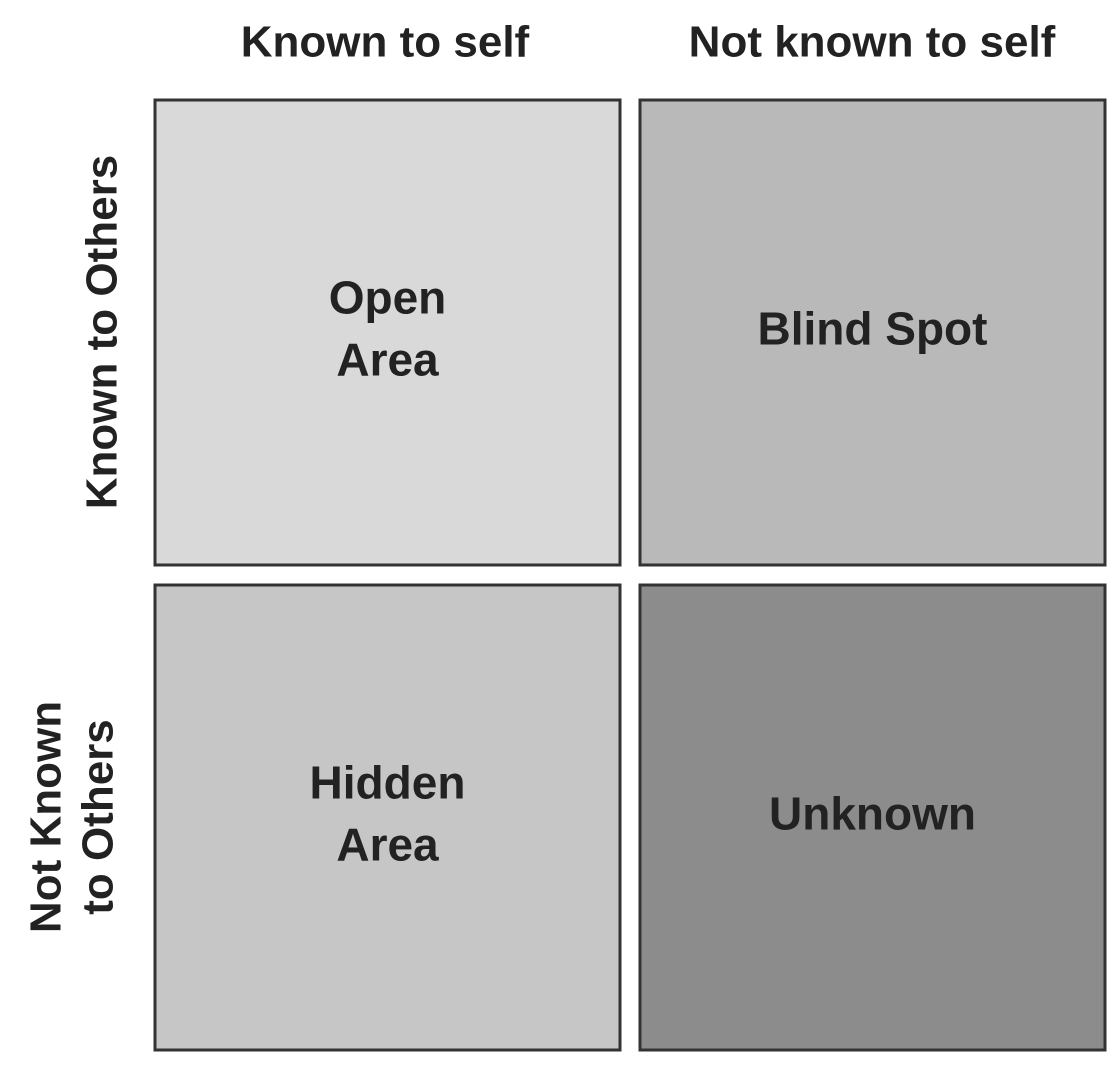 The height and width of the screenshot is (1069, 1113). What do you see at coordinates (388, 298) in the screenshot?
I see `quadrant-label: Open` at bounding box center [388, 298].